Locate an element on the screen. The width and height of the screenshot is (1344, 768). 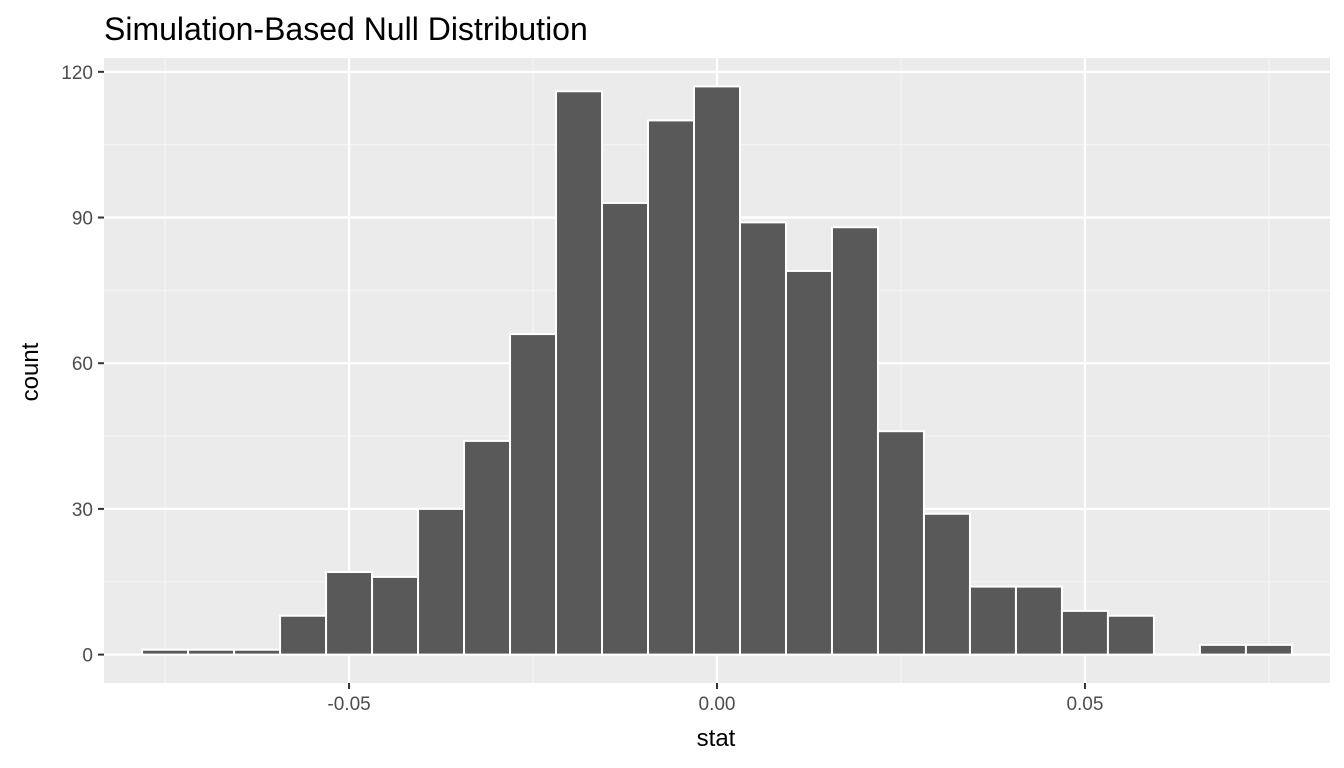
x-tick-label: 0.00 is located at coordinates (717, 704).